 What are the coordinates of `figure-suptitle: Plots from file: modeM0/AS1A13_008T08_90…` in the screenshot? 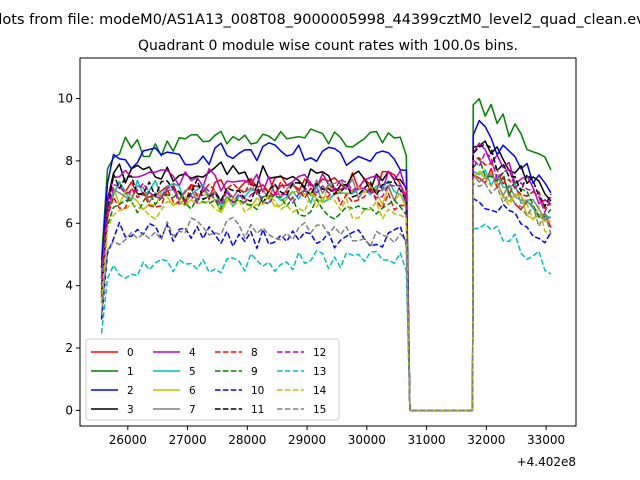 It's located at (320, 20).